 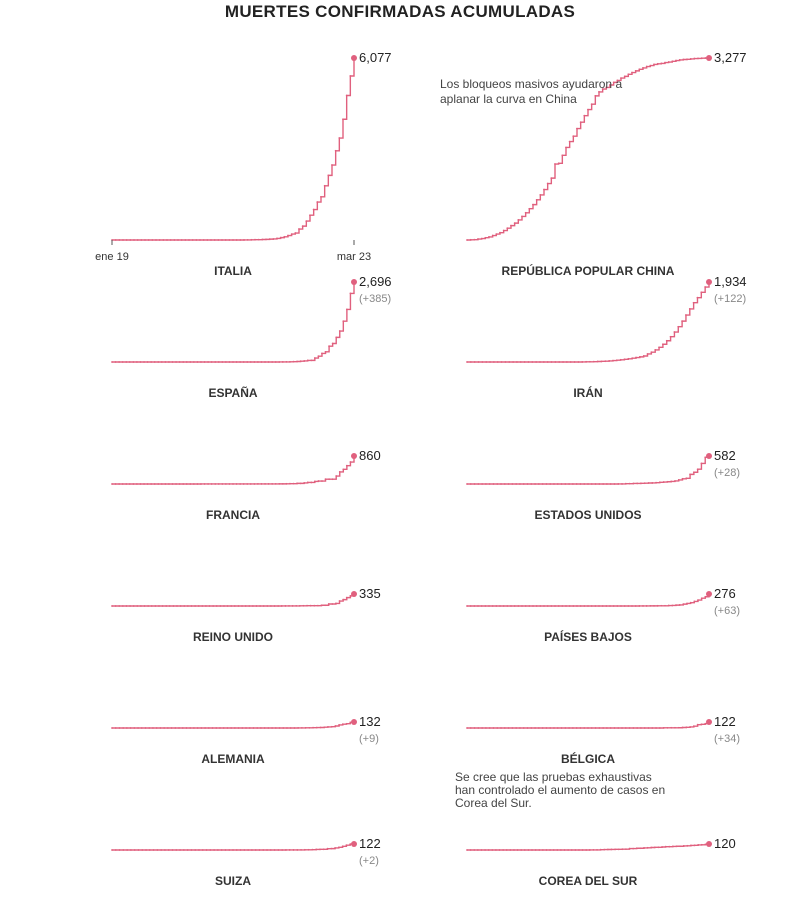 What do you see at coordinates (369, 739) in the screenshot?
I see `change-label: (+9)` at bounding box center [369, 739].